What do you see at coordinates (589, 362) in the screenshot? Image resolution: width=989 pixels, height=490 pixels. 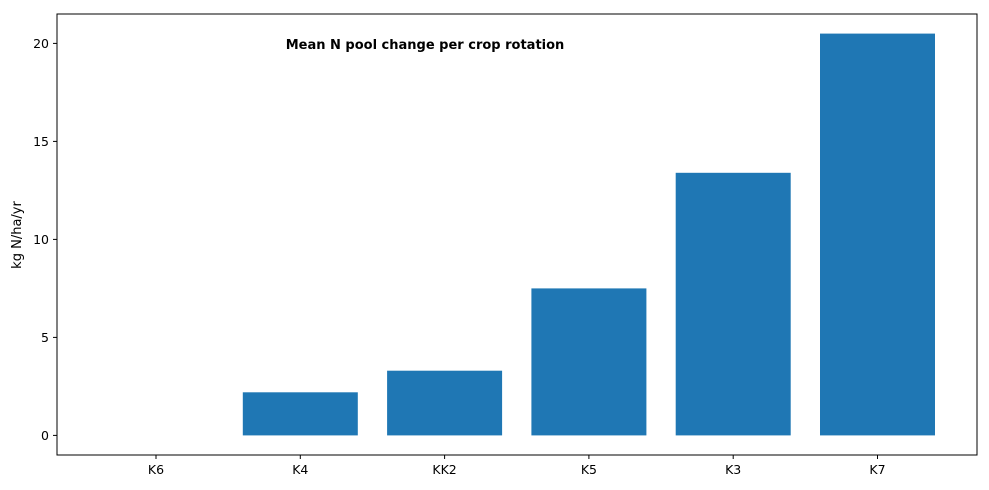 I see `bar-k5` at bounding box center [589, 362].